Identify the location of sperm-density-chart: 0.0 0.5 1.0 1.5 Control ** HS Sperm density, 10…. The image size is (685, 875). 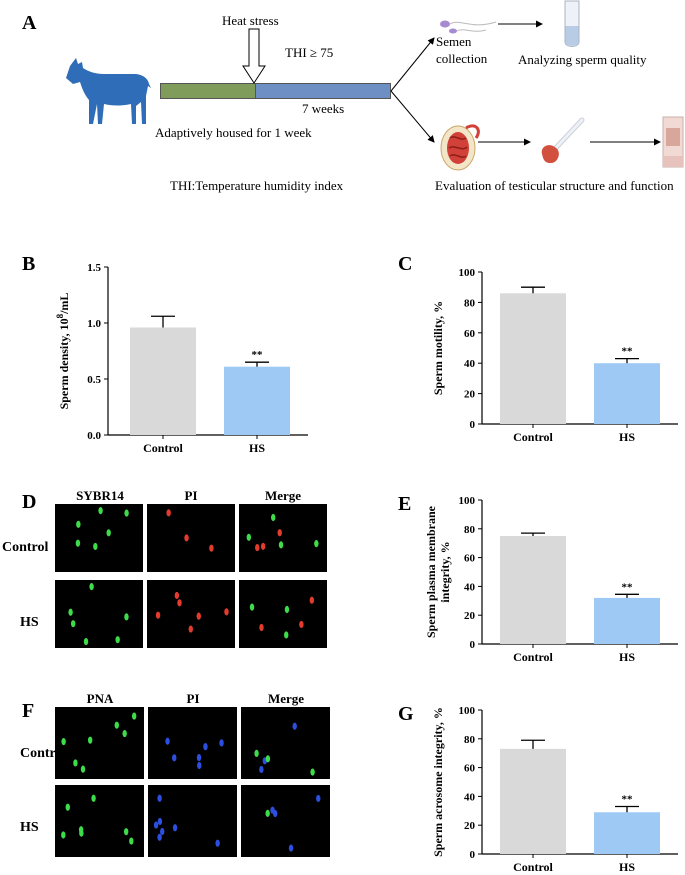
(181, 358).